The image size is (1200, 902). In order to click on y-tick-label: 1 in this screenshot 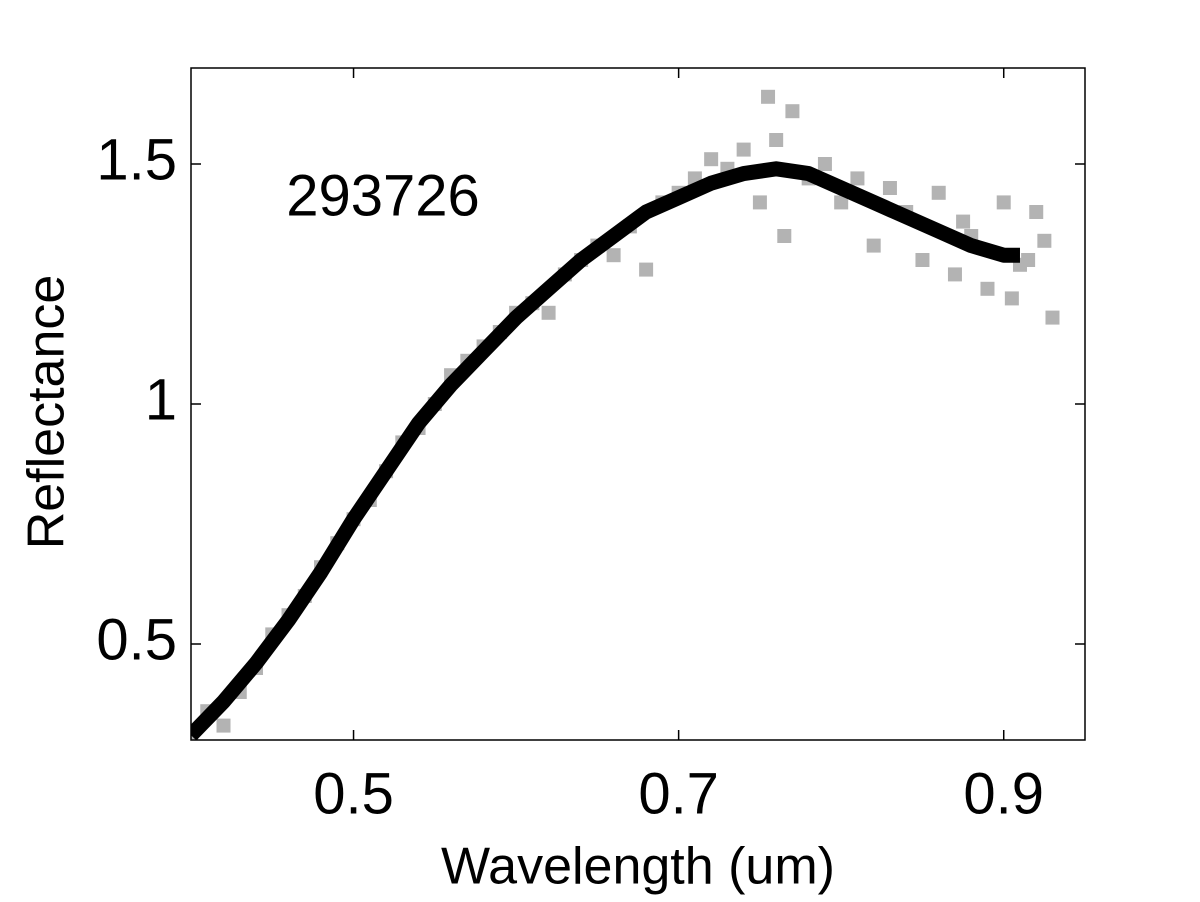, I will do `click(161, 399)`.